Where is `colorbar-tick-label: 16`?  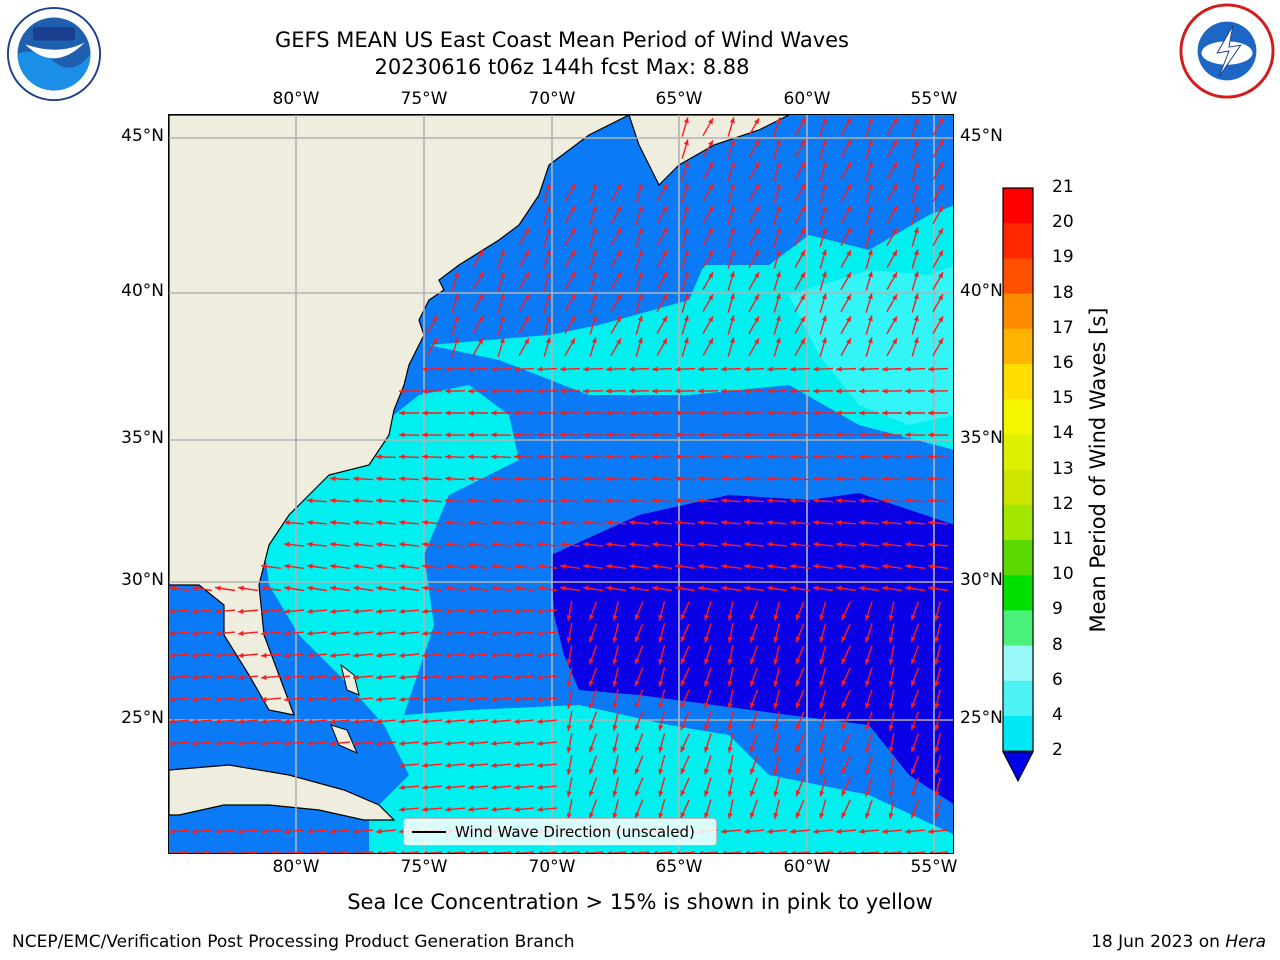
colorbar-tick-label: 16 is located at coordinates (1063, 363).